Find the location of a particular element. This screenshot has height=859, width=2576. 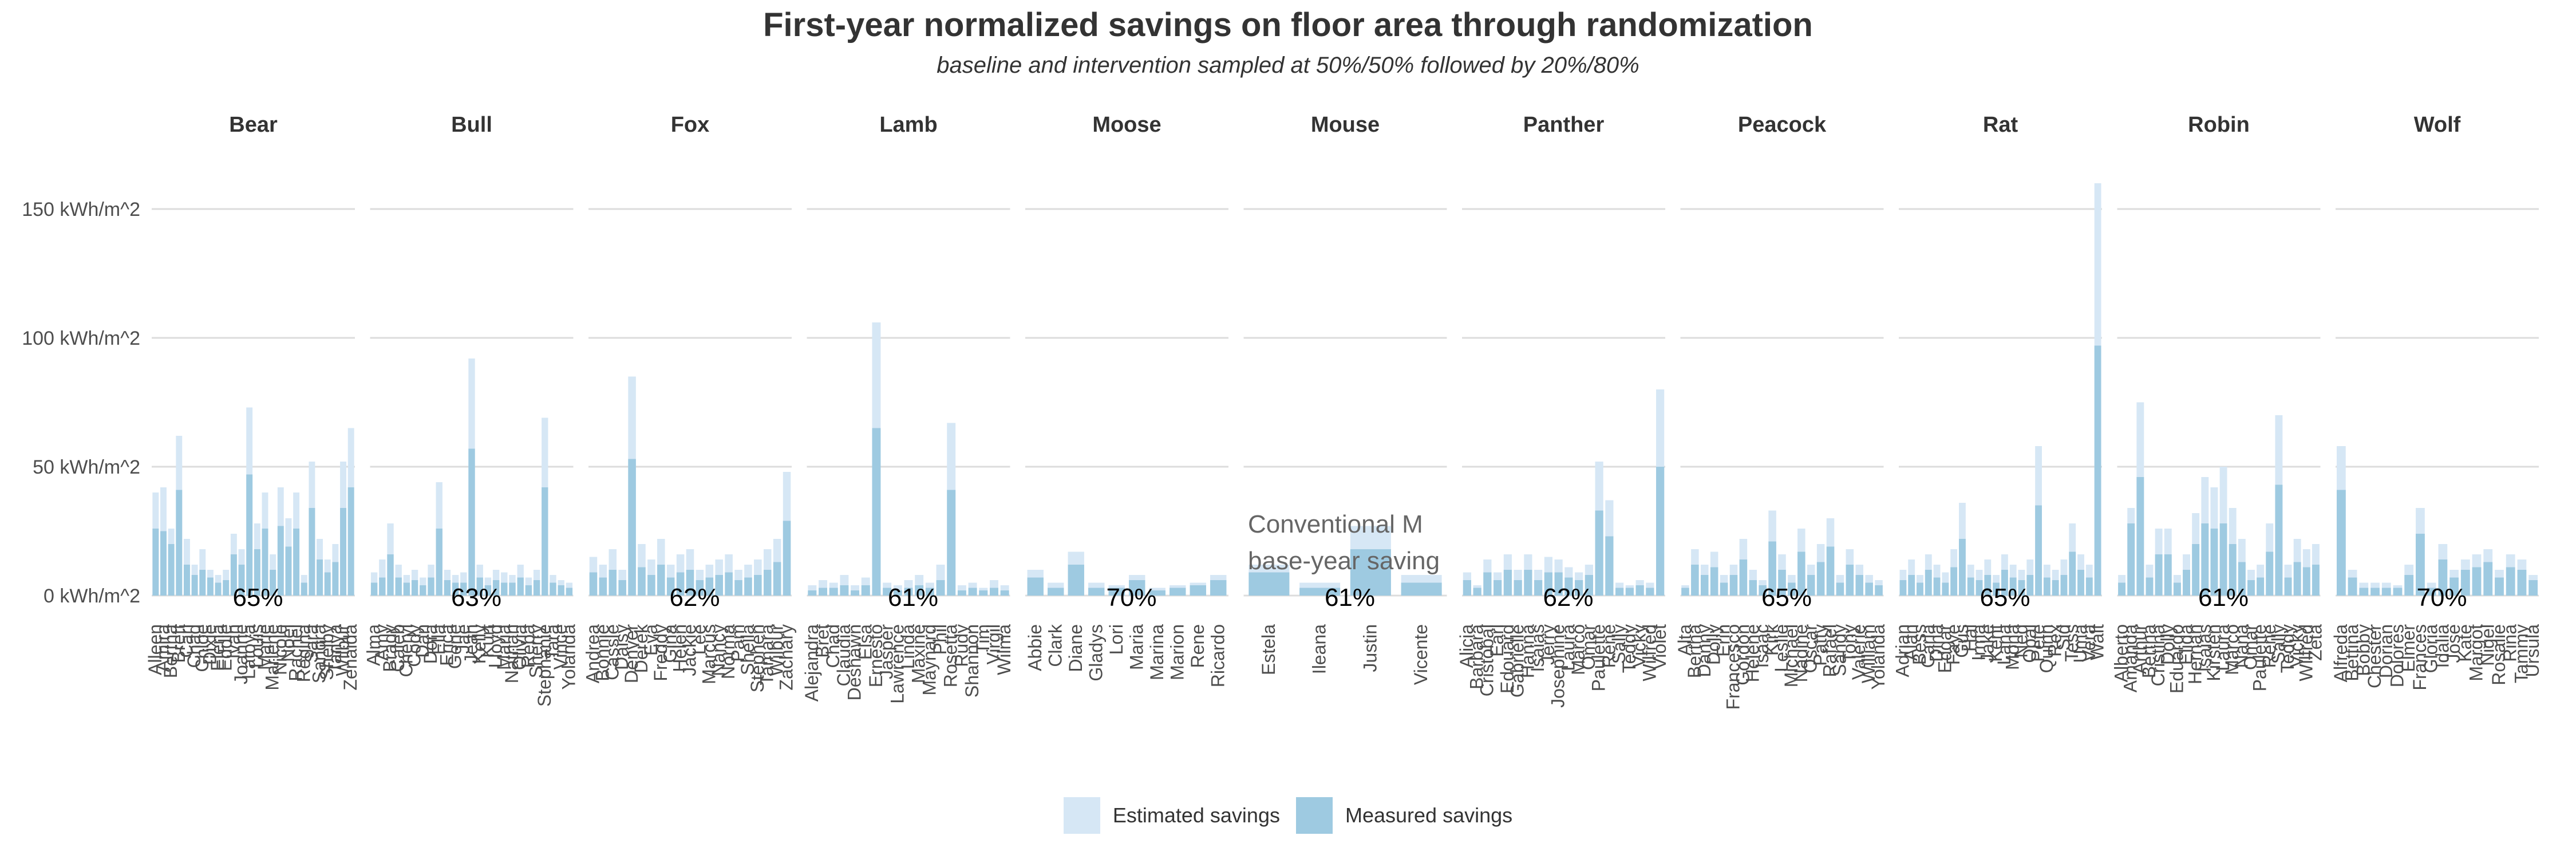

x-tick-label: Tess is located at coordinates (2071, 643).